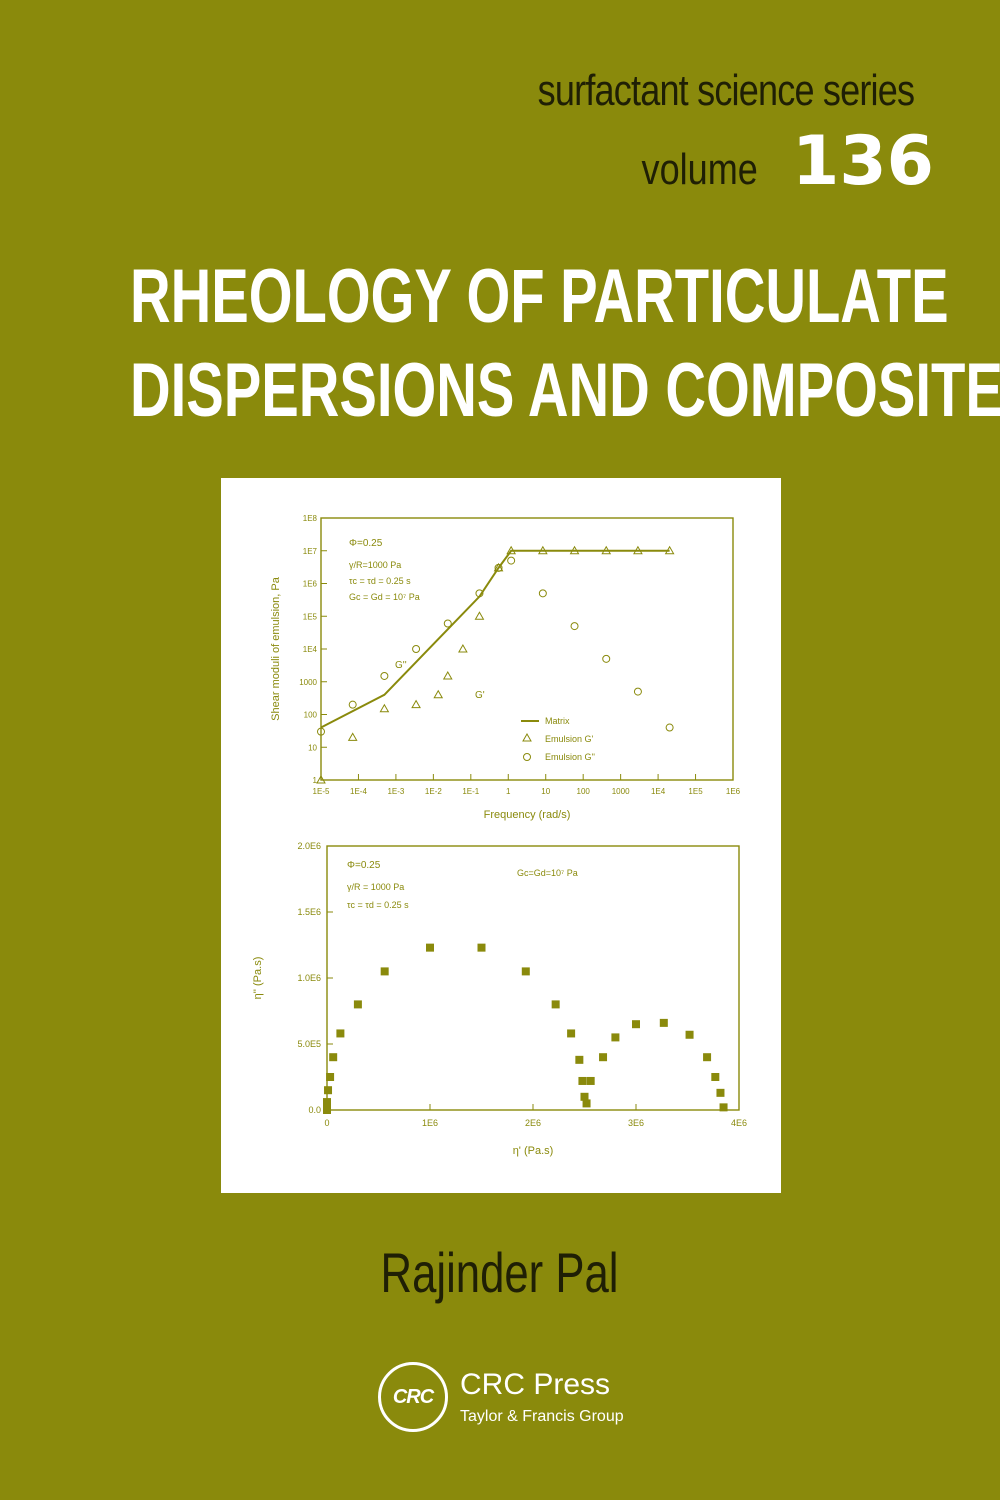  I want to click on volume-row: volume 136, so click(775, 161).